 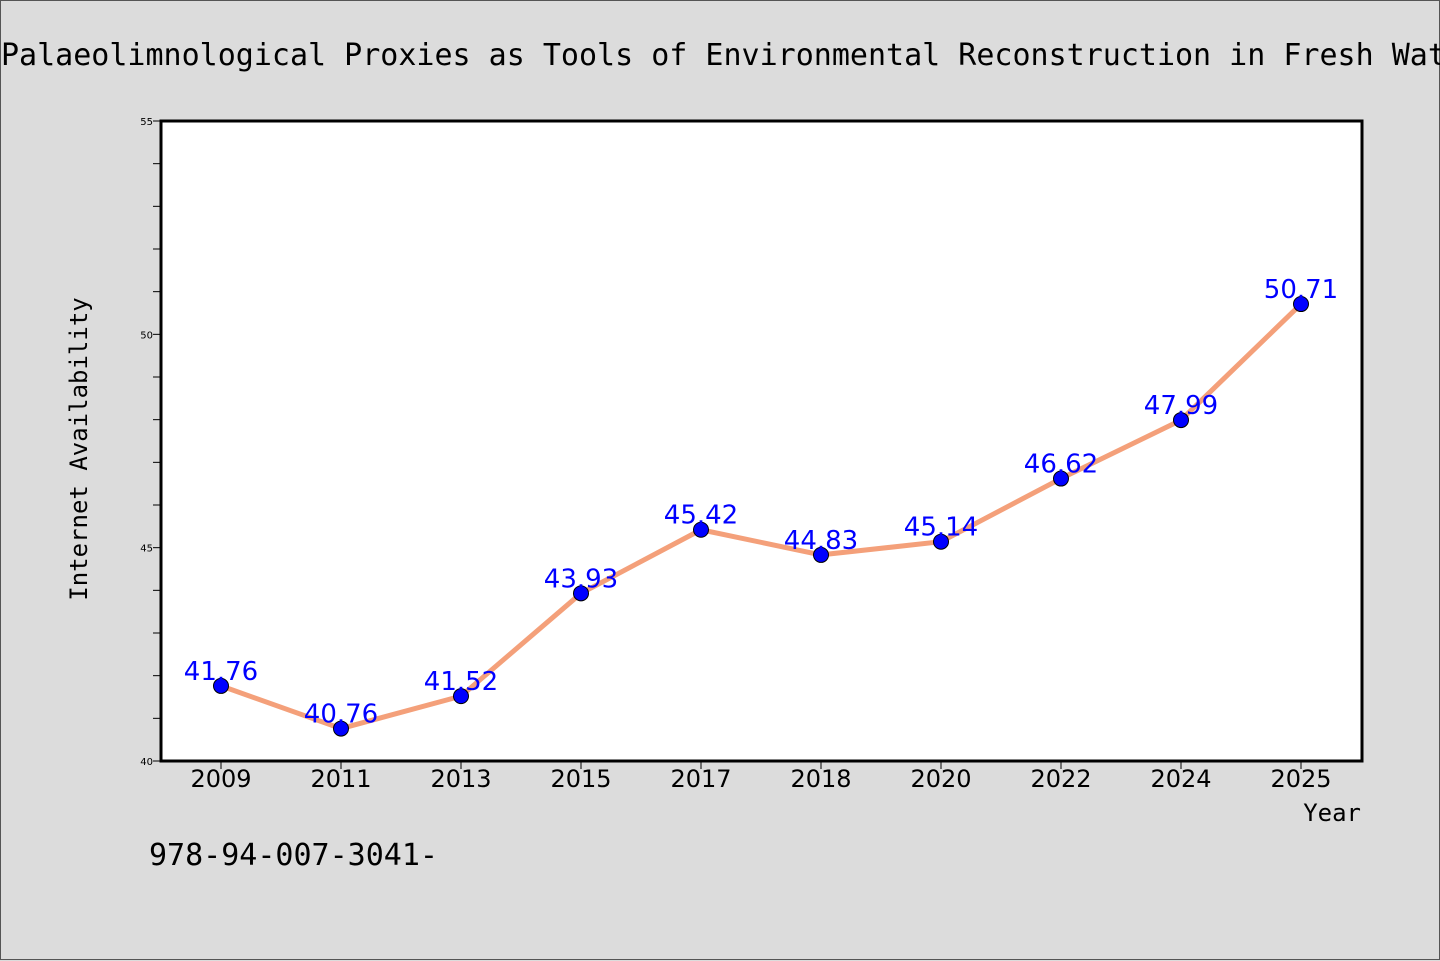 What do you see at coordinates (293, 855) in the screenshot?
I see `footer-code: 978-94-007-3041-` at bounding box center [293, 855].